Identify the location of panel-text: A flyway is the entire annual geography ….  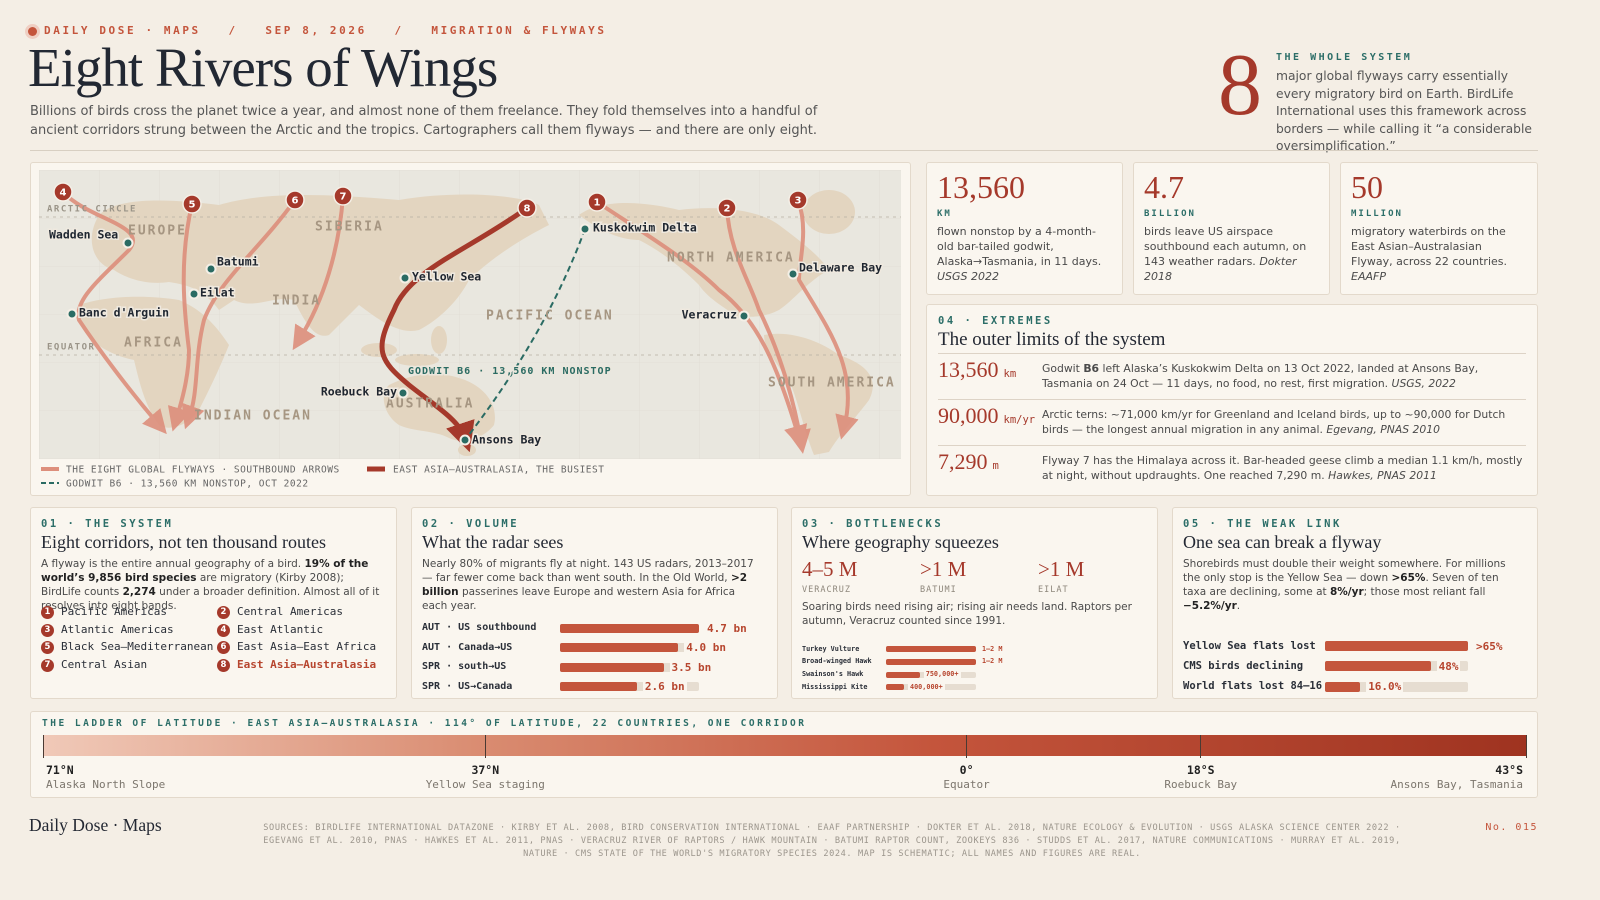
(213, 585).